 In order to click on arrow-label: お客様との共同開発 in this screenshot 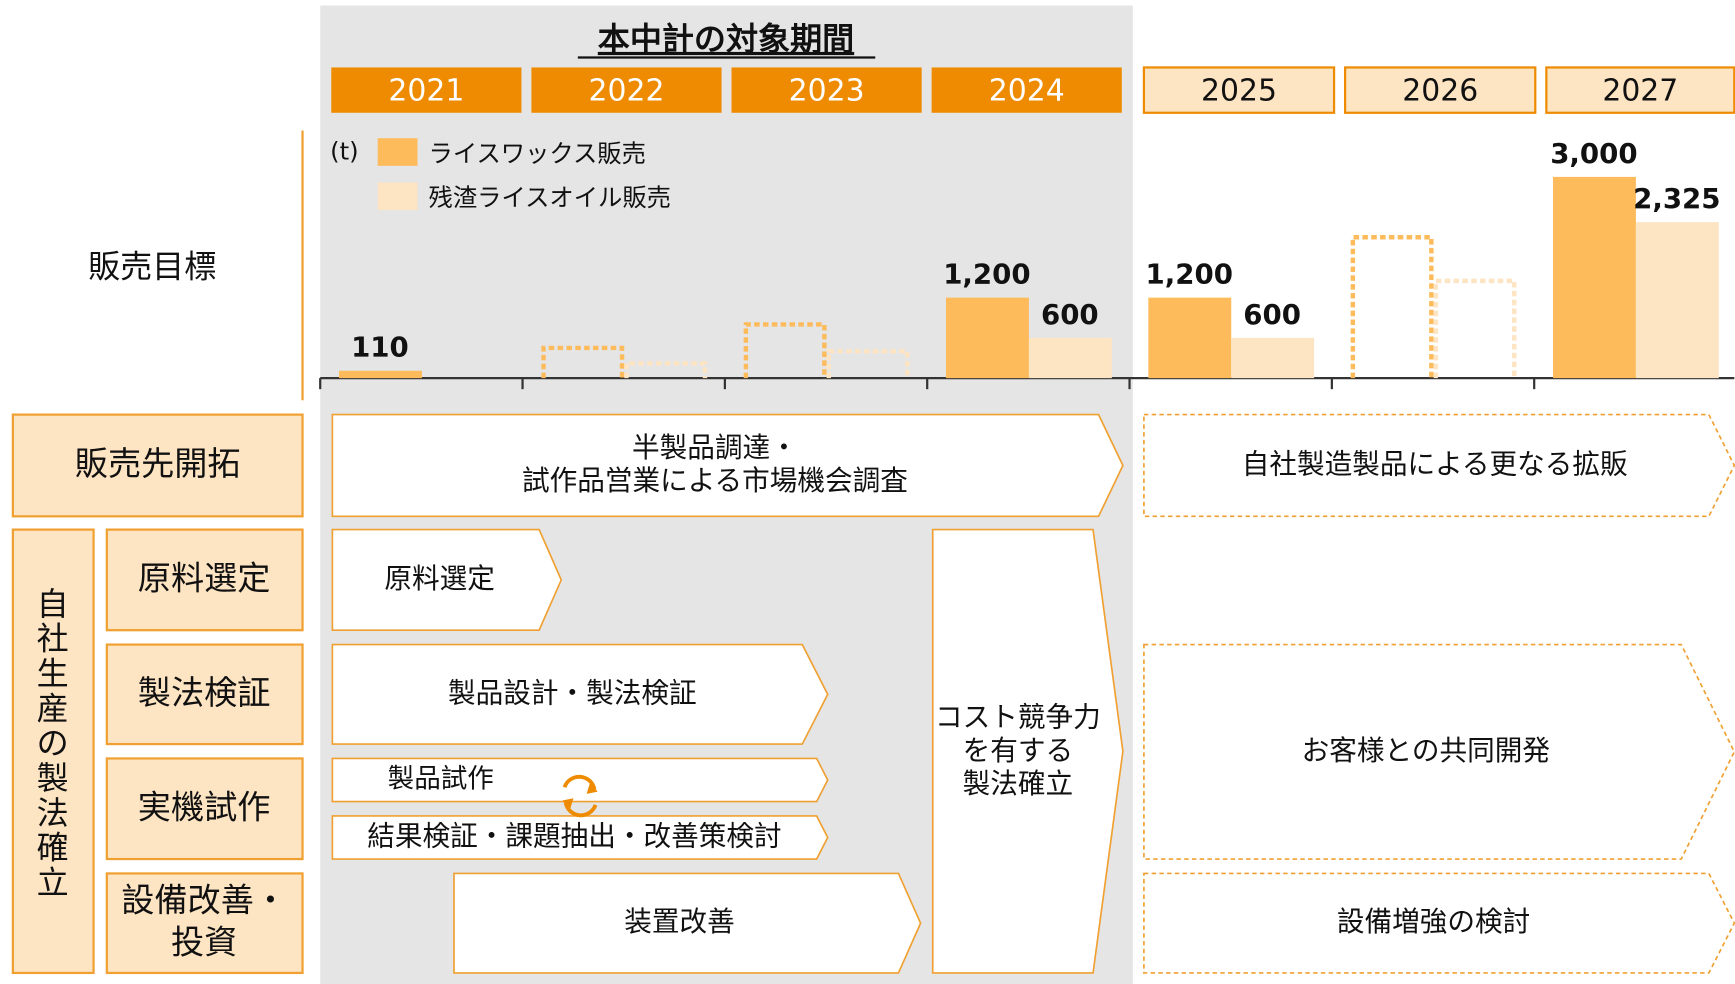, I will do `click(1426, 750)`.